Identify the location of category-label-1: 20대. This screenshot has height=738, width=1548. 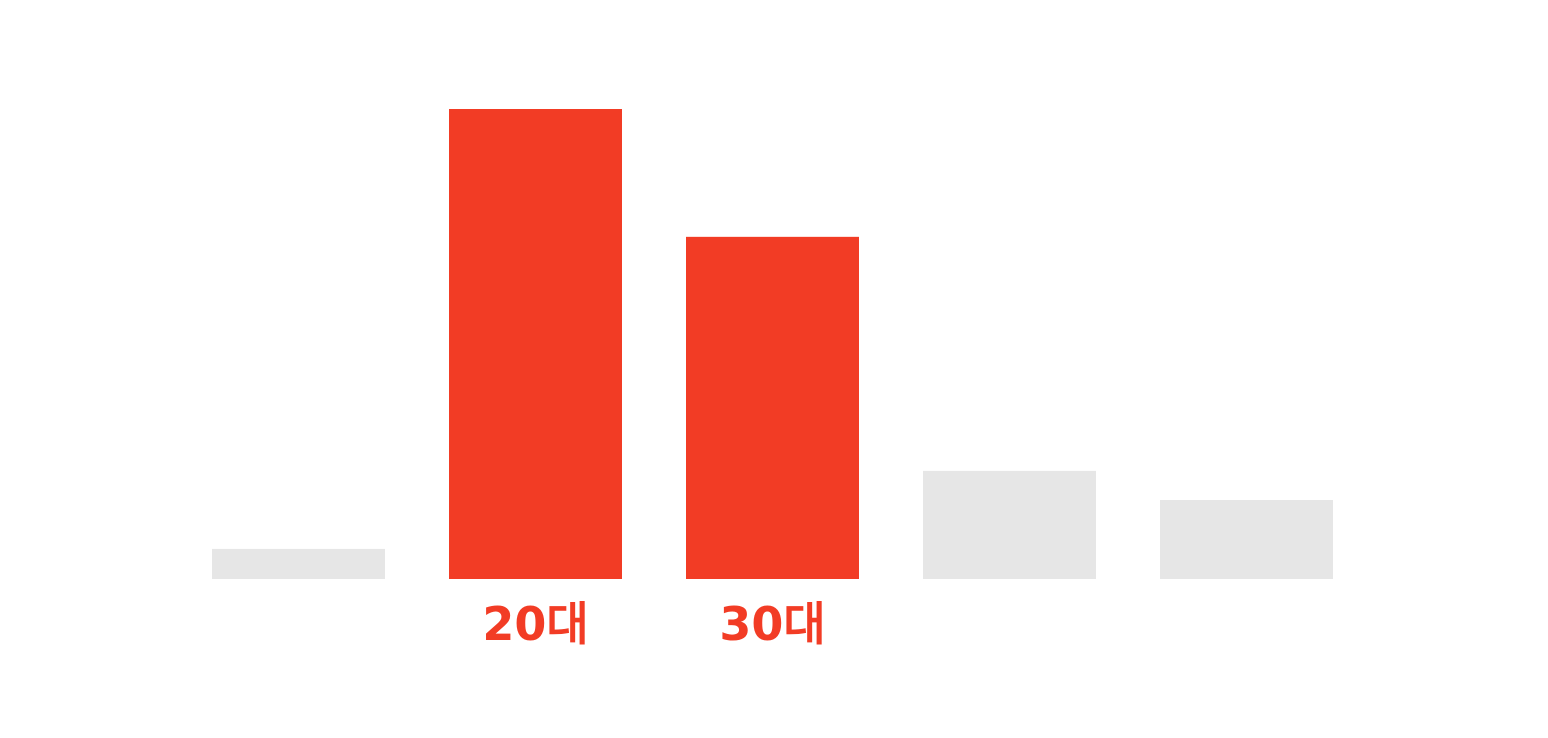
(535, 624).